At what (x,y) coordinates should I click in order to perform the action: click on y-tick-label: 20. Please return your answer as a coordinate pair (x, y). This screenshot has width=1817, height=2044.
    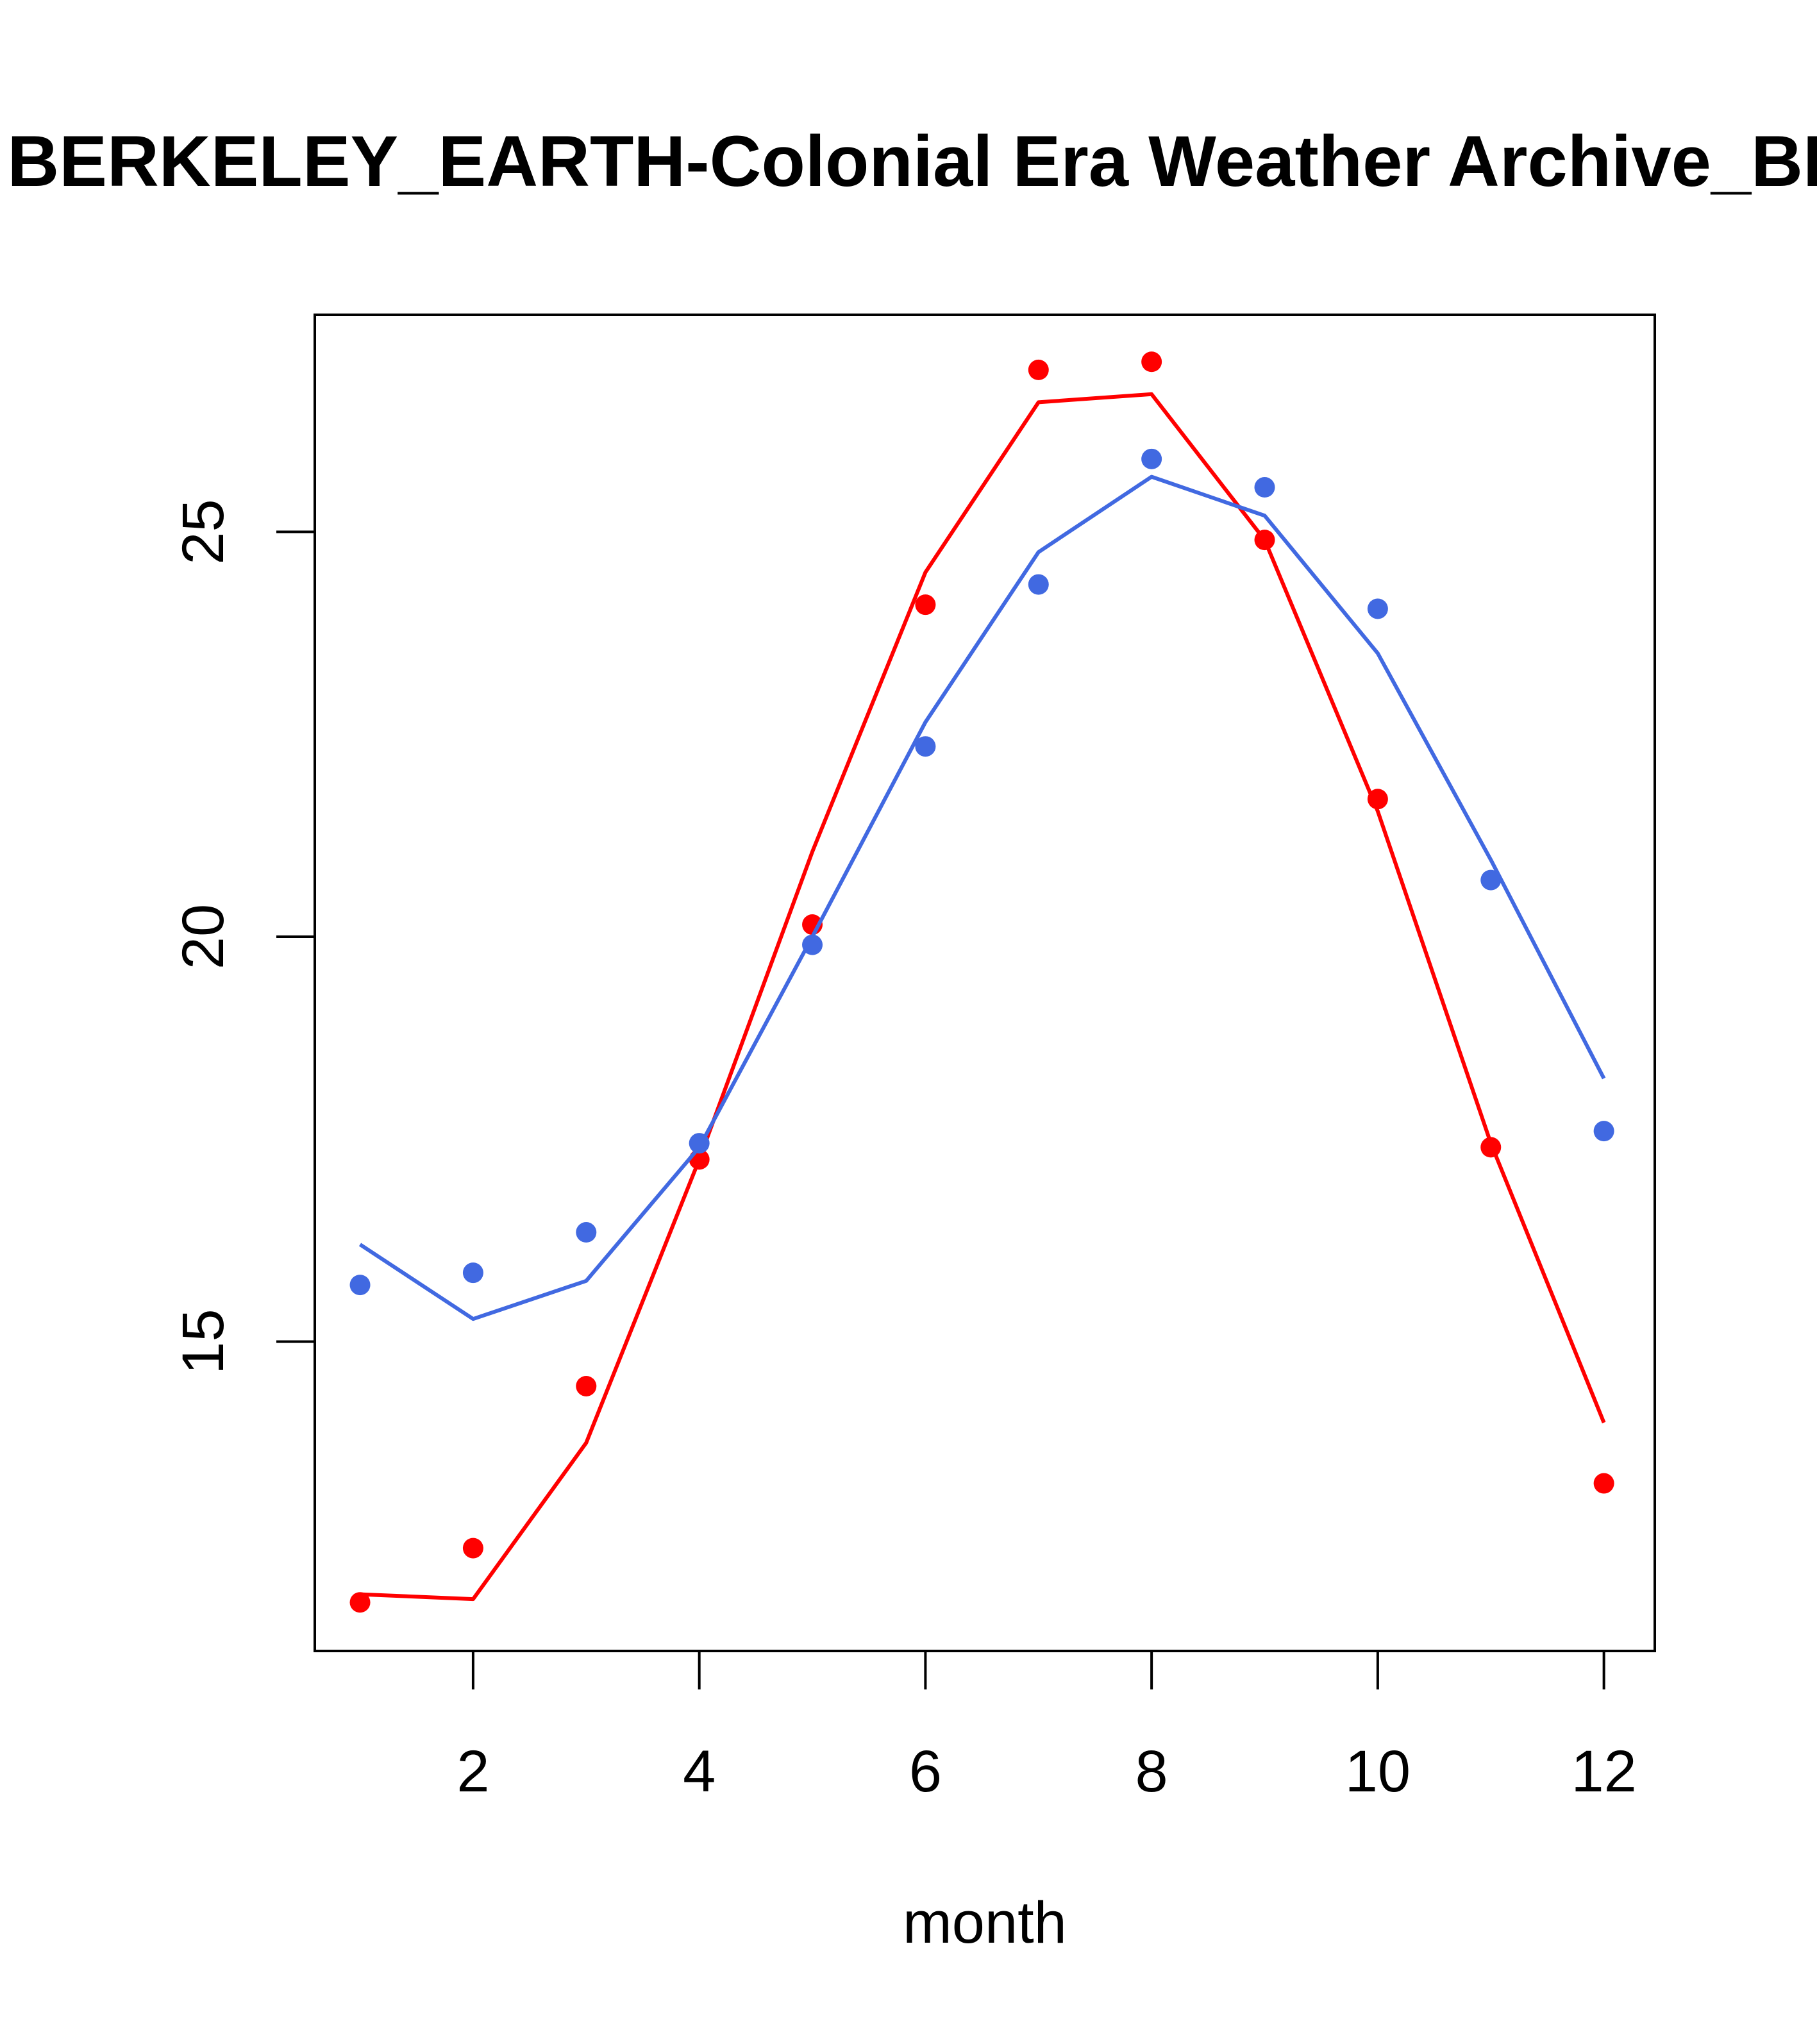
    Looking at the image, I should click on (204, 937).